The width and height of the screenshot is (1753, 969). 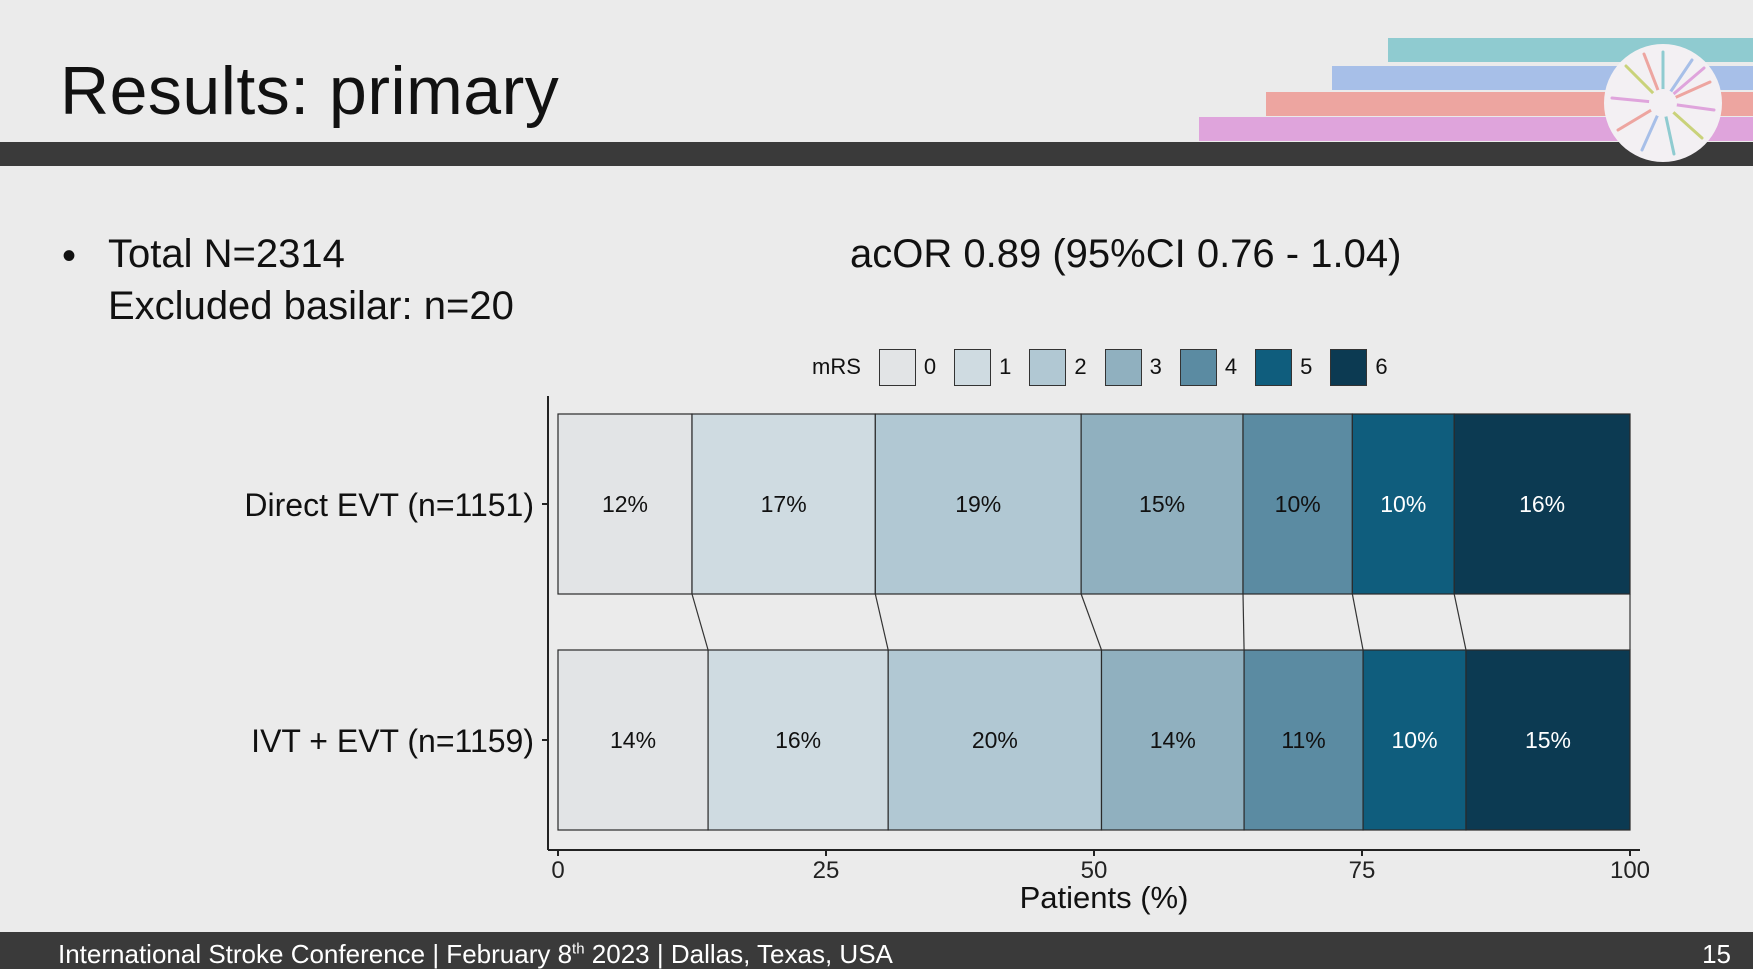 What do you see at coordinates (930, 366) in the screenshot?
I see `legend-label-0: 0` at bounding box center [930, 366].